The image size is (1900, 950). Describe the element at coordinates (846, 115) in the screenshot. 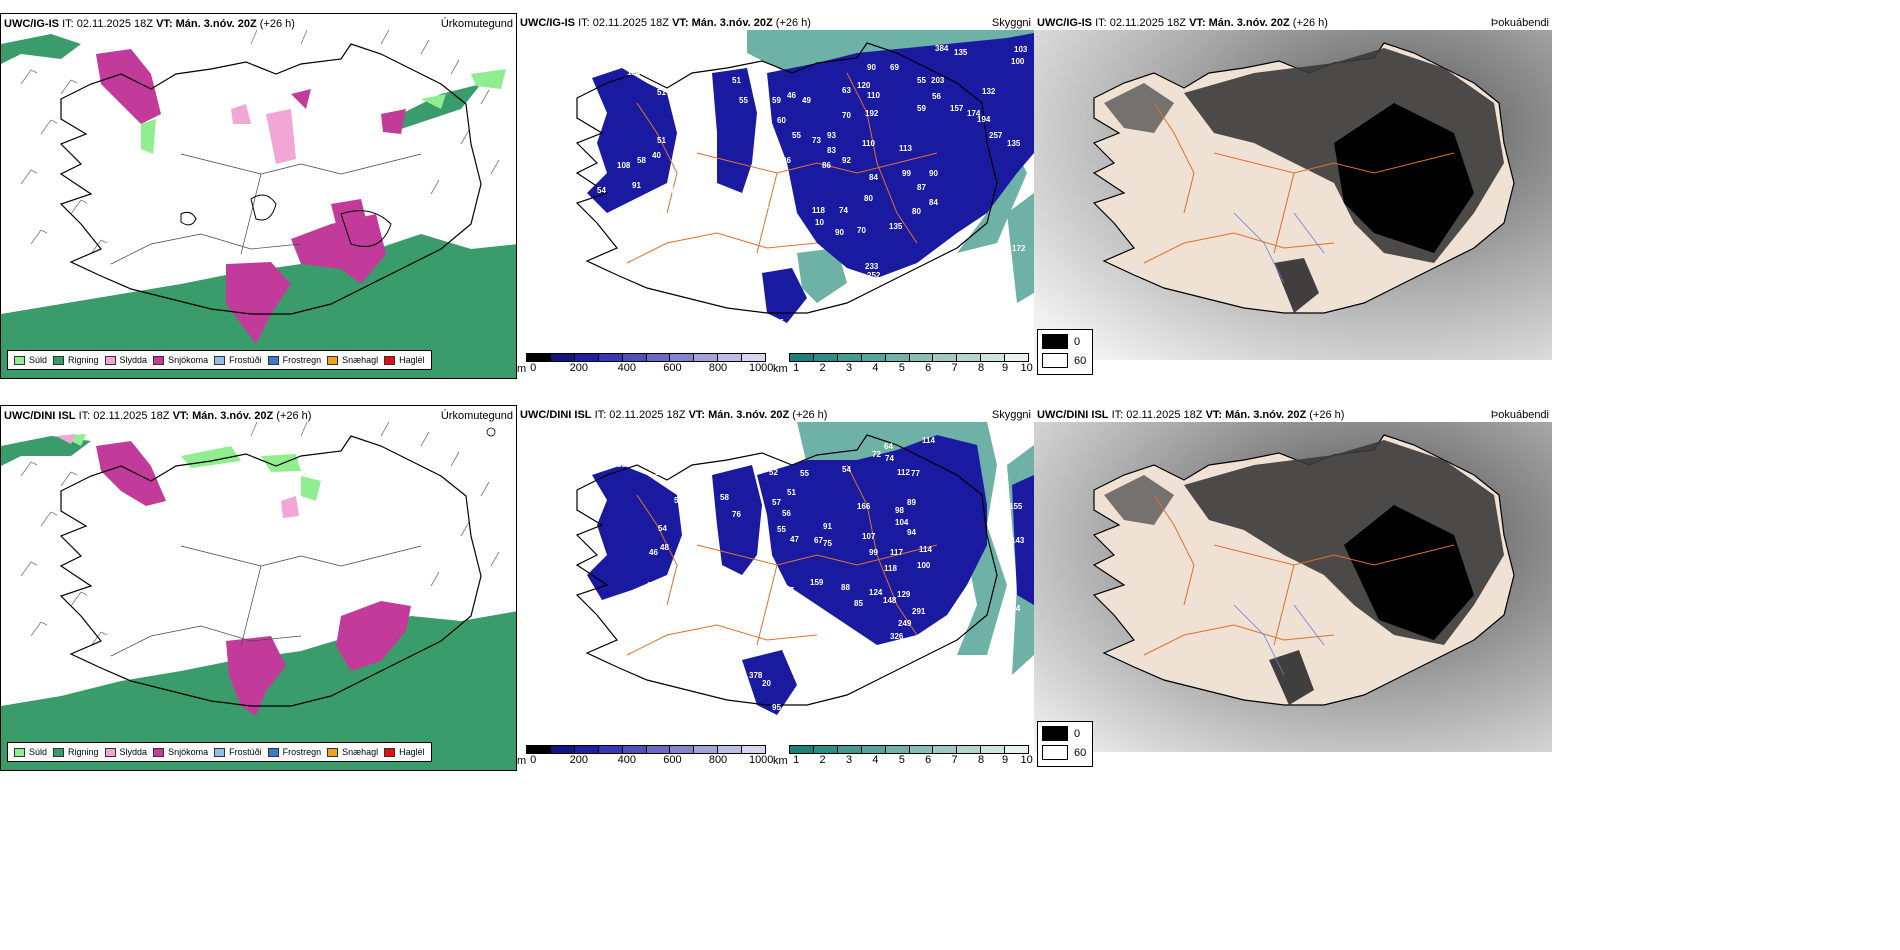

I see `ceiling-label: 70` at that location.